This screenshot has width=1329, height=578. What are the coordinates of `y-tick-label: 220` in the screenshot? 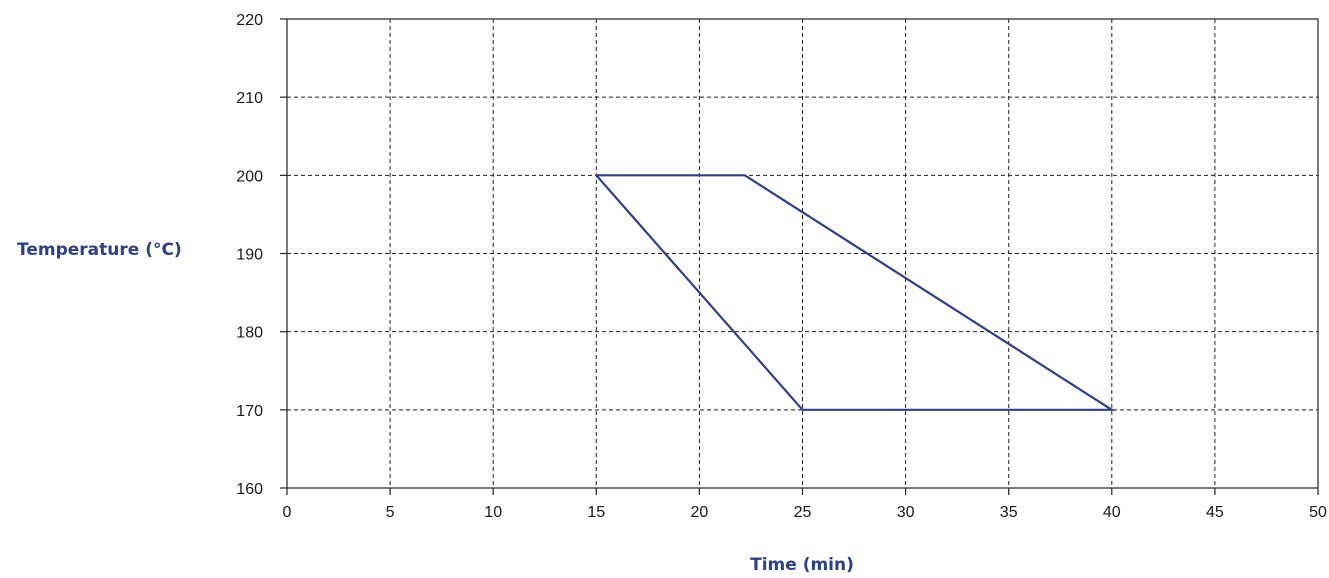 It's located at (249, 20).